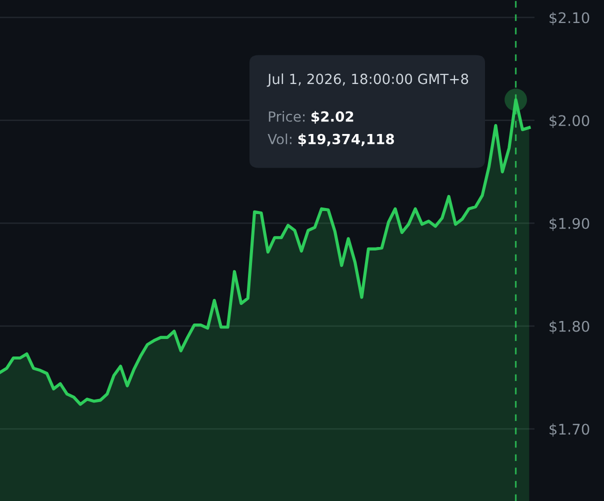 This screenshot has height=501, width=604. Describe the element at coordinates (570, 430) in the screenshot. I see `y-tick-label: $1.70` at that location.